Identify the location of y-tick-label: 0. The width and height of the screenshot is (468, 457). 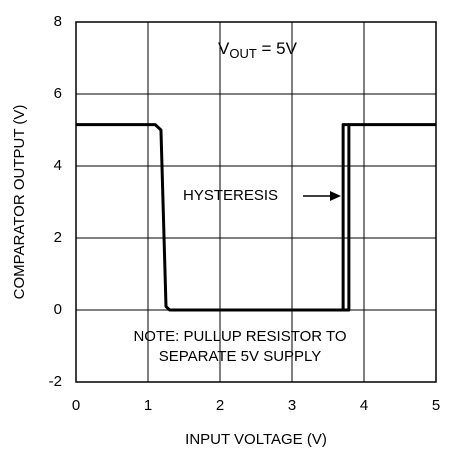
(58, 309).